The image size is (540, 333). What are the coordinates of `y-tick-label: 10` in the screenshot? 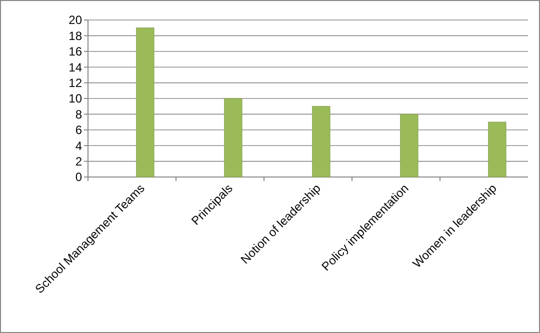 It's located at (75, 99).